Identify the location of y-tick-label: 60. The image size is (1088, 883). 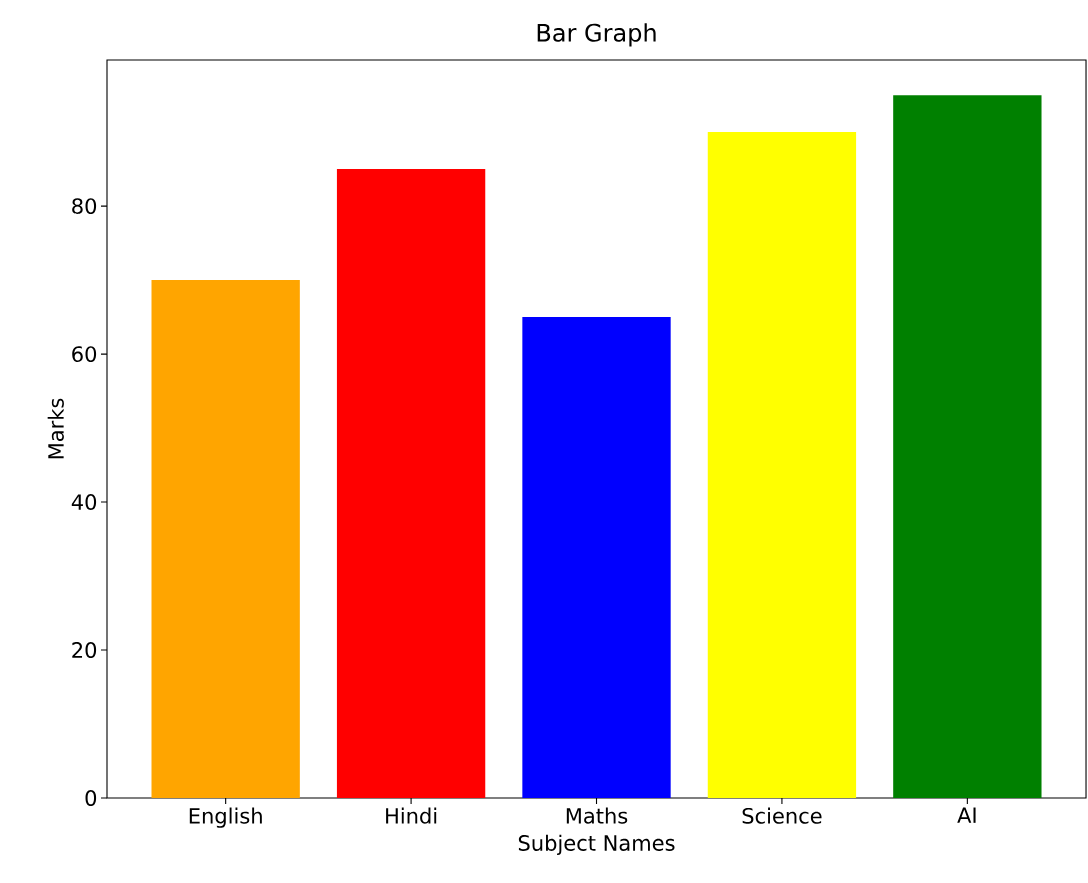
(84, 354).